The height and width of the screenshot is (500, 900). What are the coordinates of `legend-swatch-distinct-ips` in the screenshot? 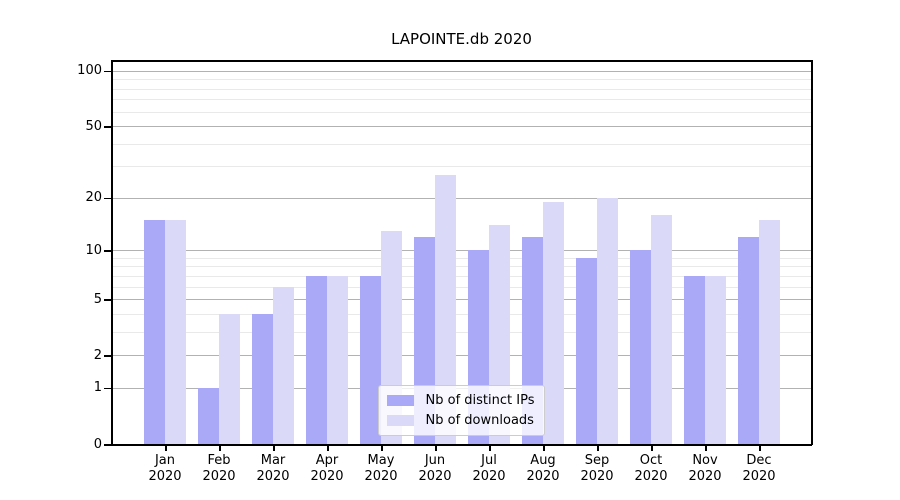 It's located at (400, 400).